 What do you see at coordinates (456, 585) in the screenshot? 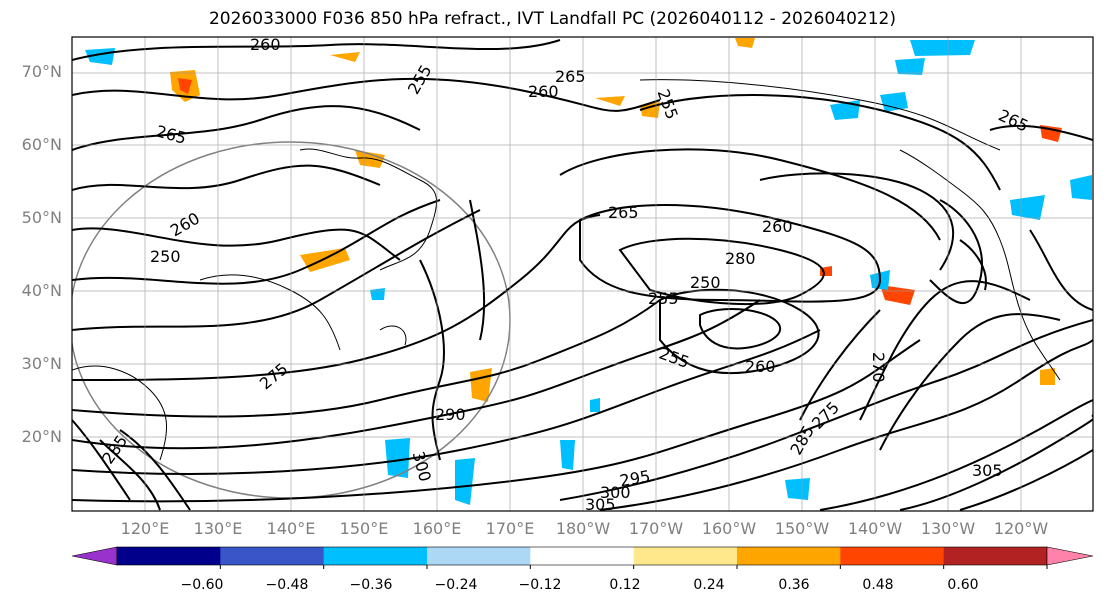
I see `colorbar-tick-label: −0.24` at bounding box center [456, 585].